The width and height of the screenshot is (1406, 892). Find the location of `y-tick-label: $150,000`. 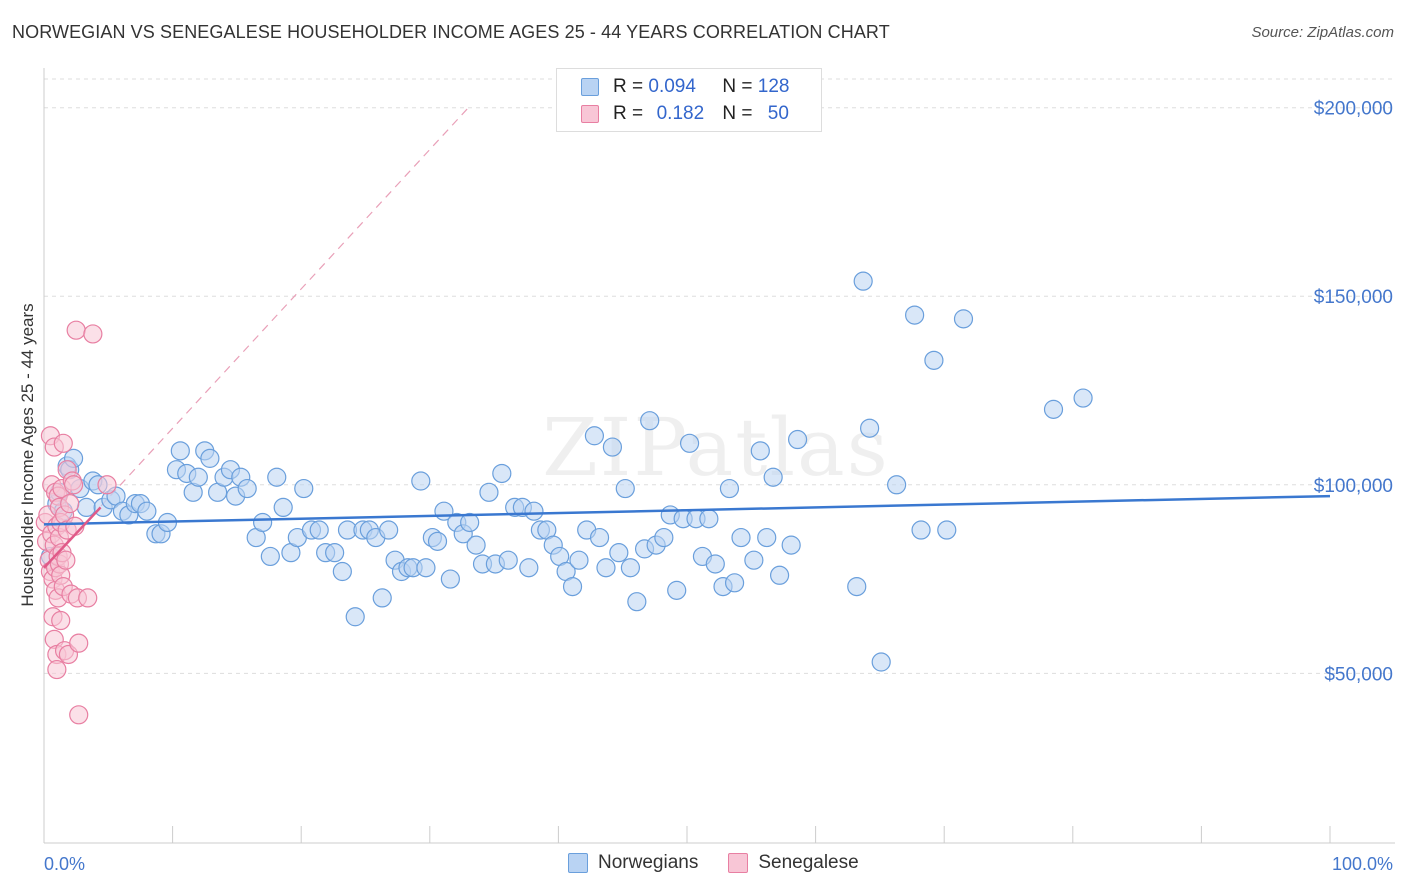

y-tick-label: $150,000 is located at coordinates (1353, 297).